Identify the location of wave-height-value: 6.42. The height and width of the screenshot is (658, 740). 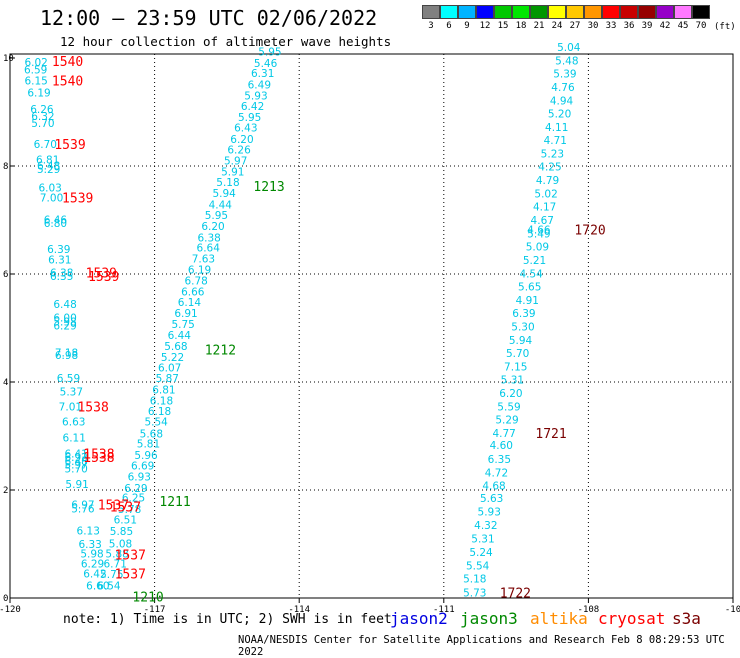
(252, 107).